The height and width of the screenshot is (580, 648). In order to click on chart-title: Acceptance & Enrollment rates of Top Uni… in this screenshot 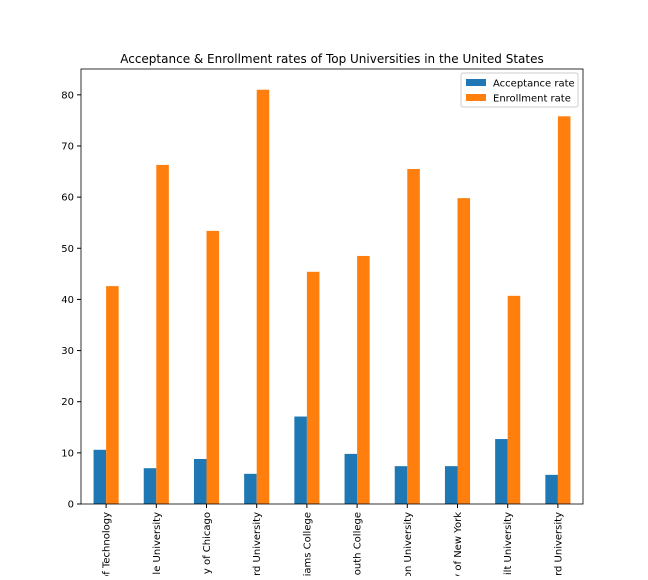, I will do `click(332, 59)`.